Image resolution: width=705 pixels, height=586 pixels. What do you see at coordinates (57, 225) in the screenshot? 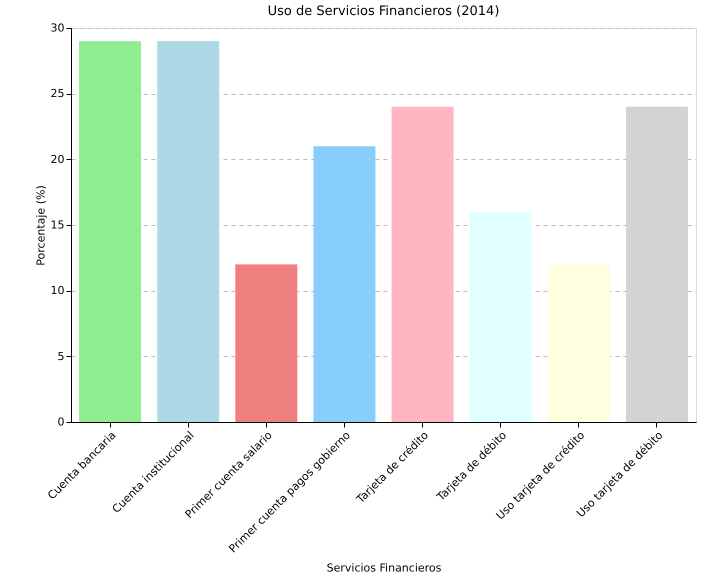
I see `y-tick-label: 15` at bounding box center [57, 225].